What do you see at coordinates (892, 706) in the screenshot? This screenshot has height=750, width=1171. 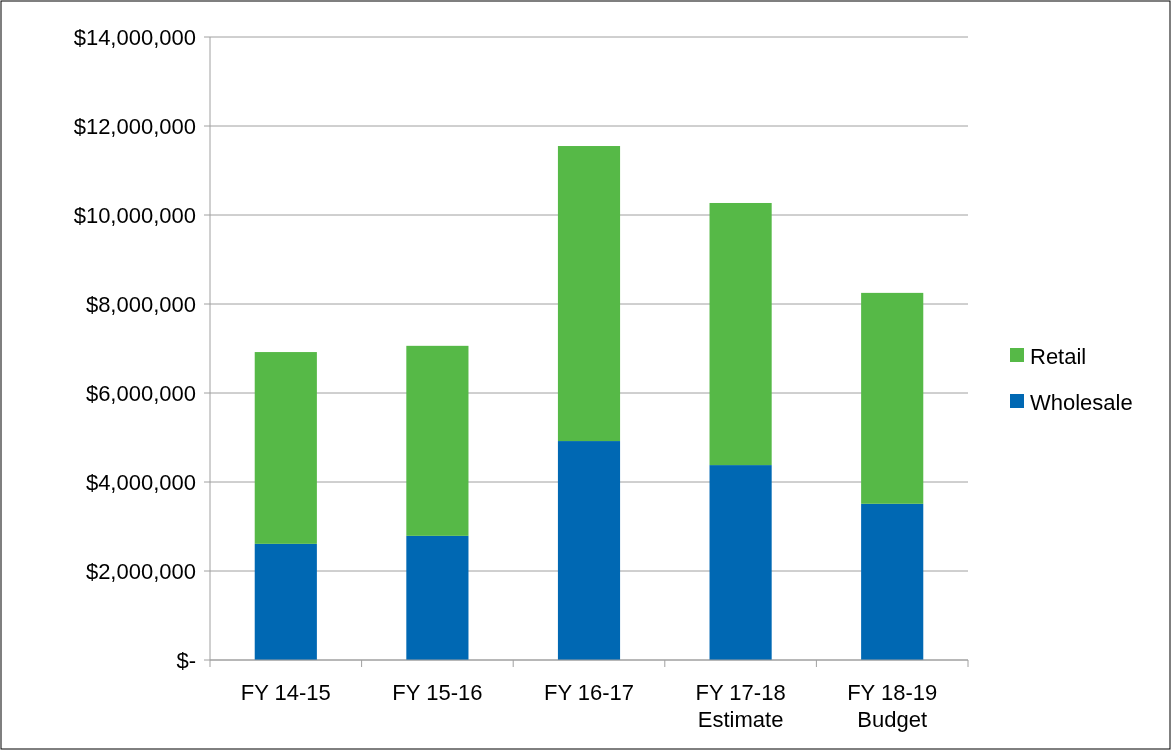 I see `x-tick-label: FY 18-19 Budget` at bounding box center [892, 706].